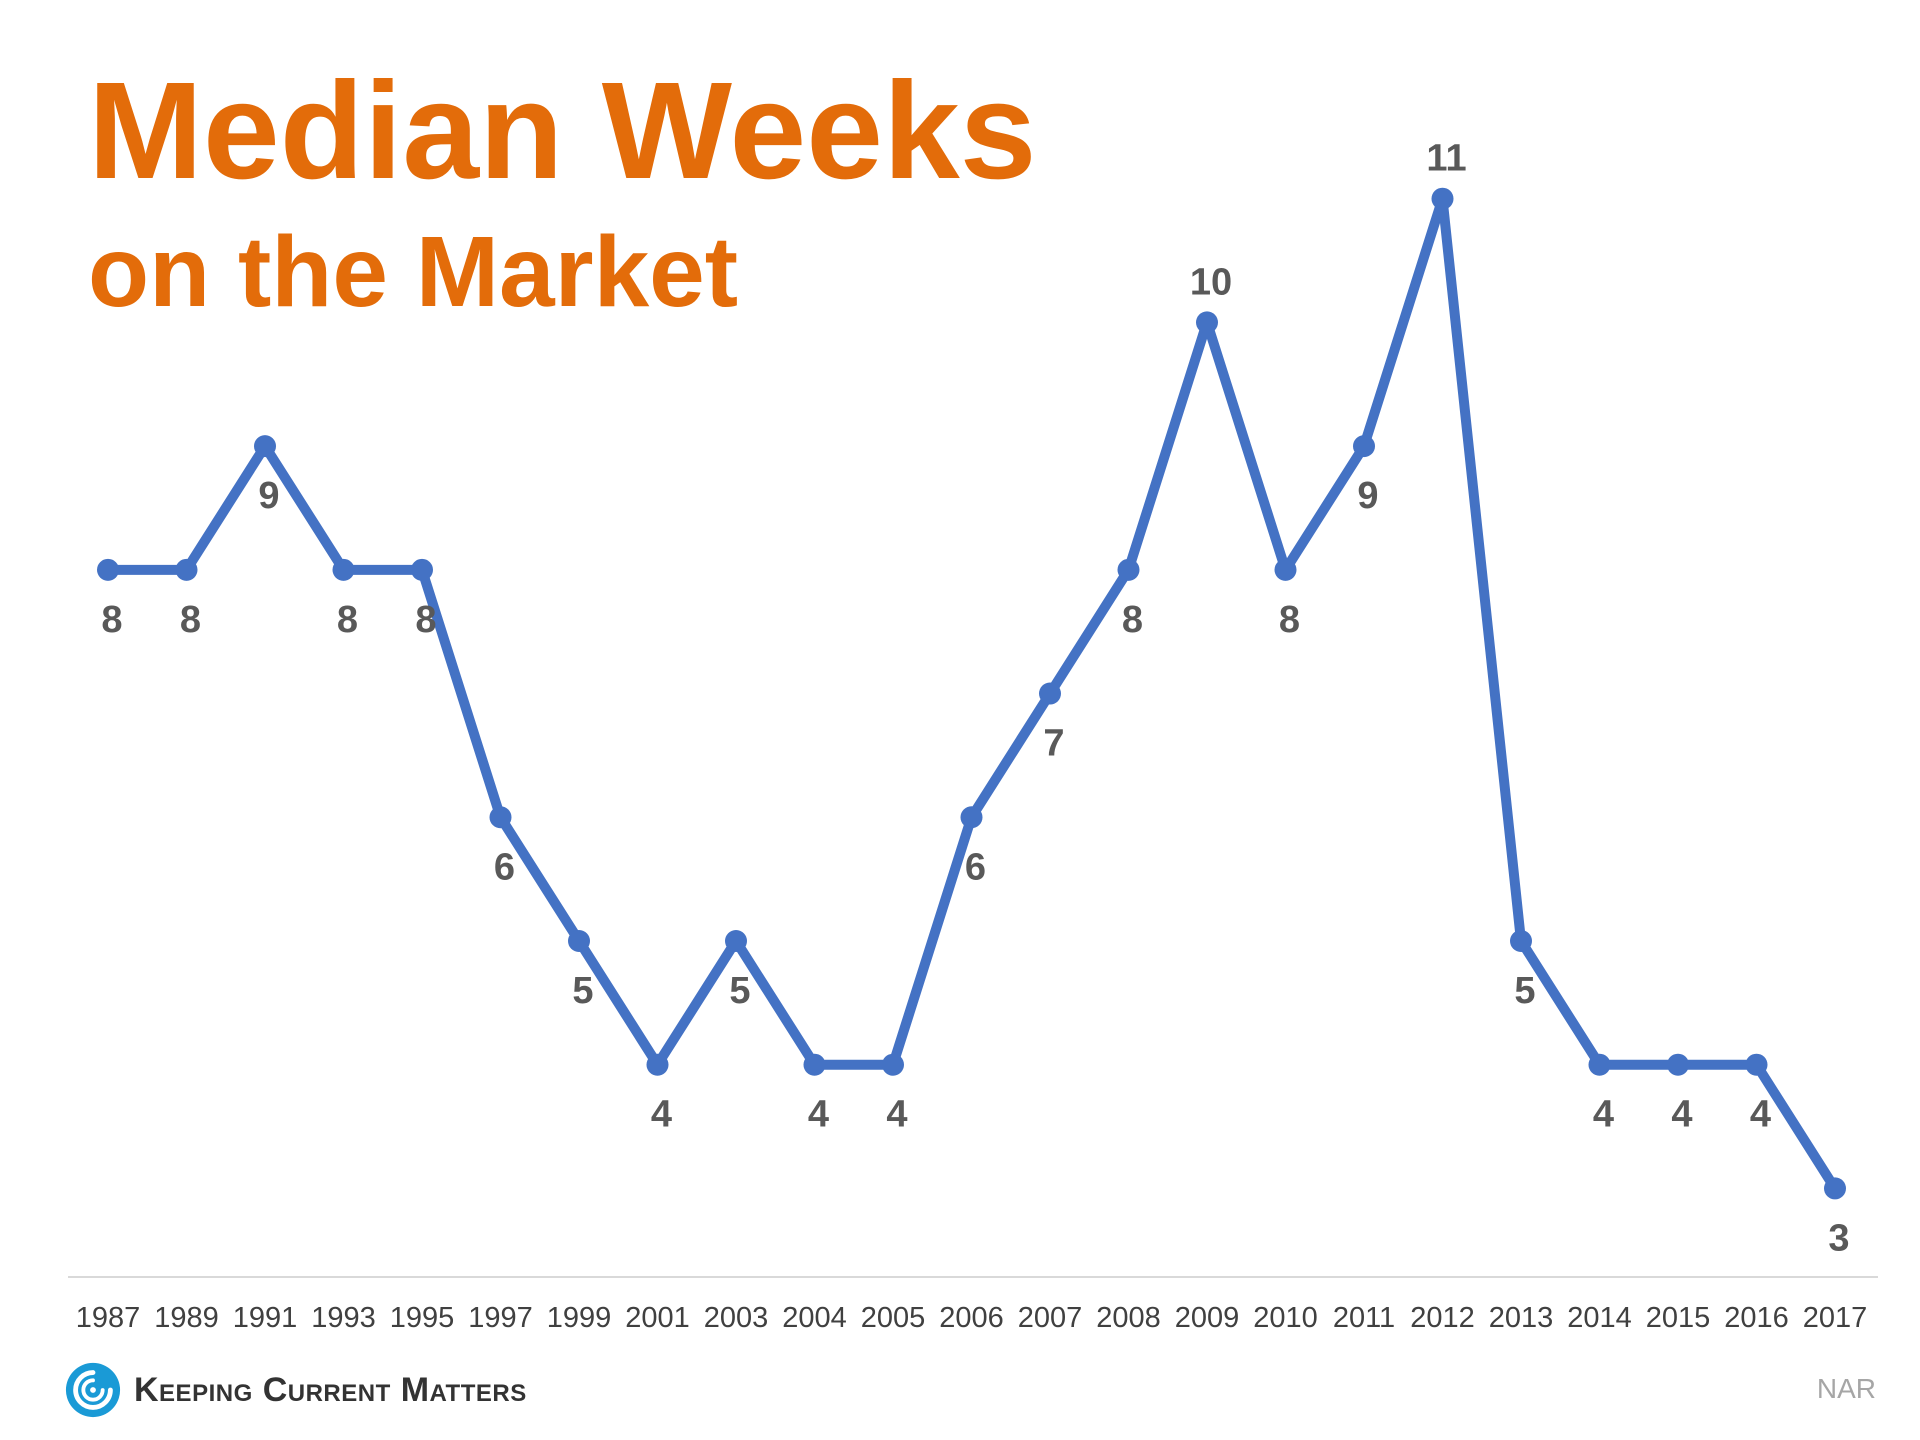 Image resolution: width=1920 pixels, height=1440 pixels. I want to click on data-point-2017, so click(1835, 1188).